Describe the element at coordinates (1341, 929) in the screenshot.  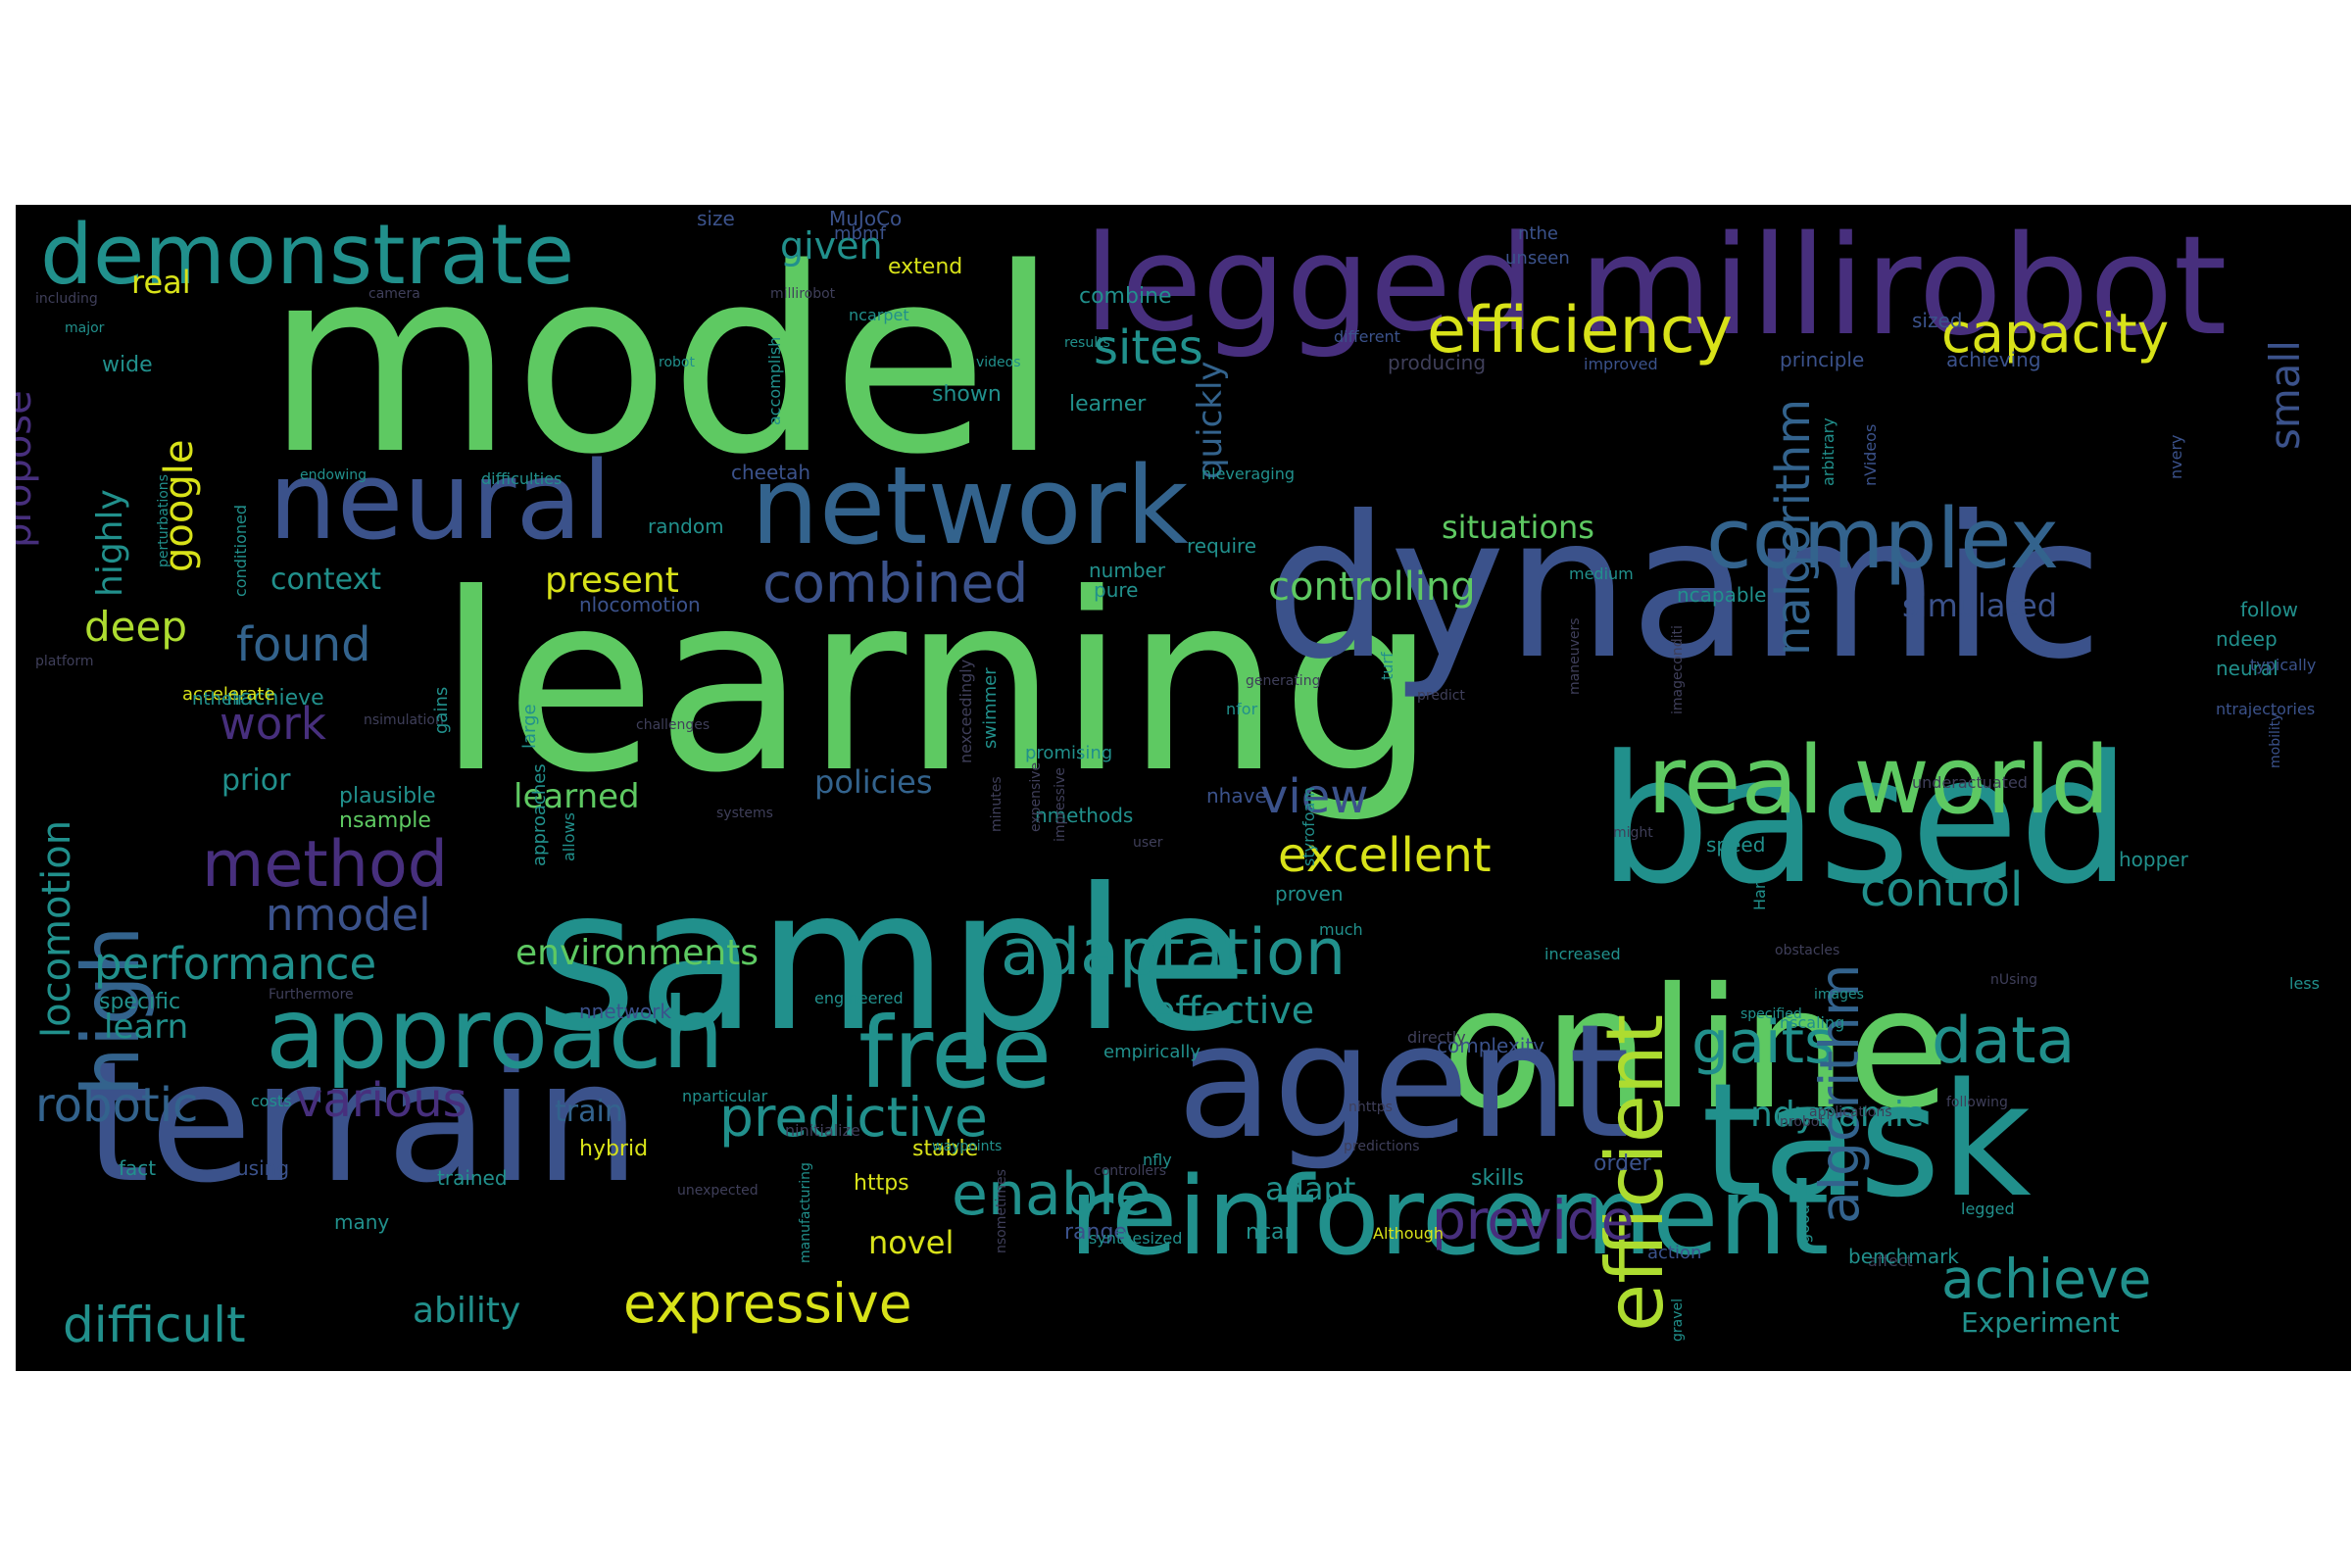
I see `word-much-167: much` at that location.